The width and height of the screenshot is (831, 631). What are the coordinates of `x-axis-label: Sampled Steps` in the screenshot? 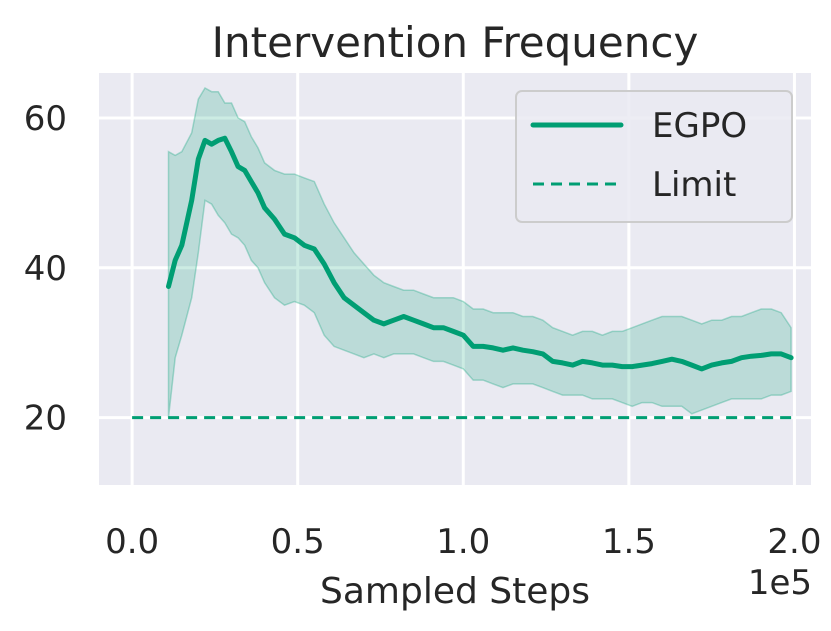 It's located at (455, 591).